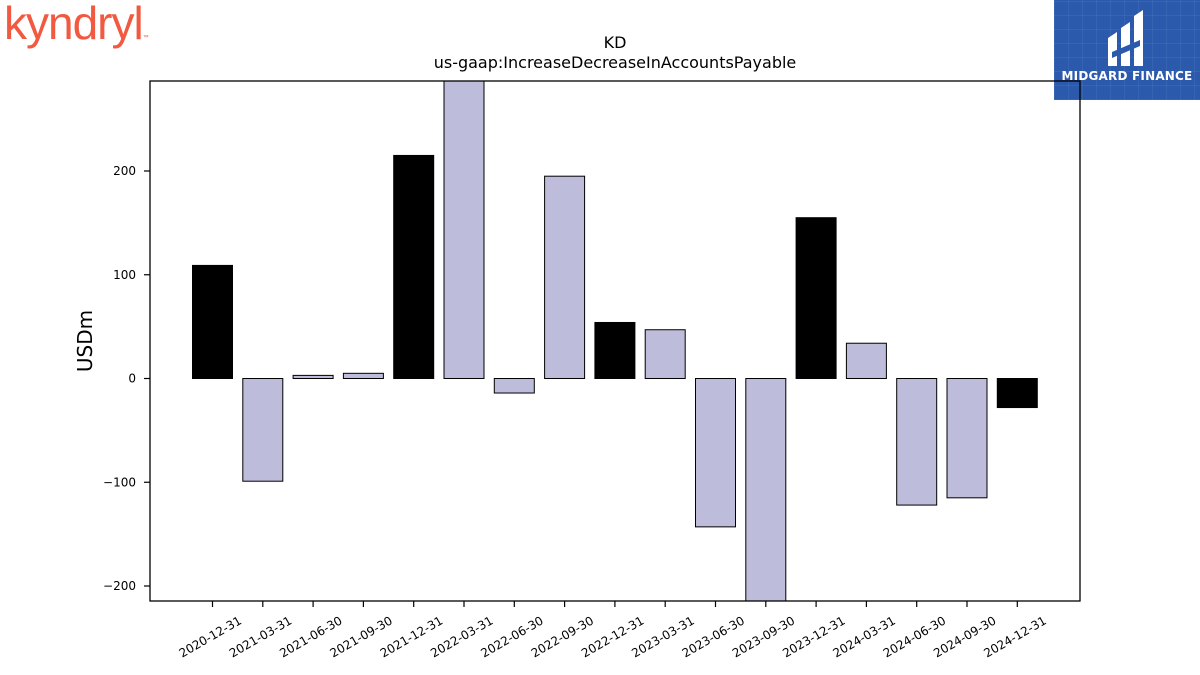 This screenshot has height=675, width=1200. Describe the element at coordinates (124, 171) in the screenshot. I see `y-tick-label: 200` at that location.